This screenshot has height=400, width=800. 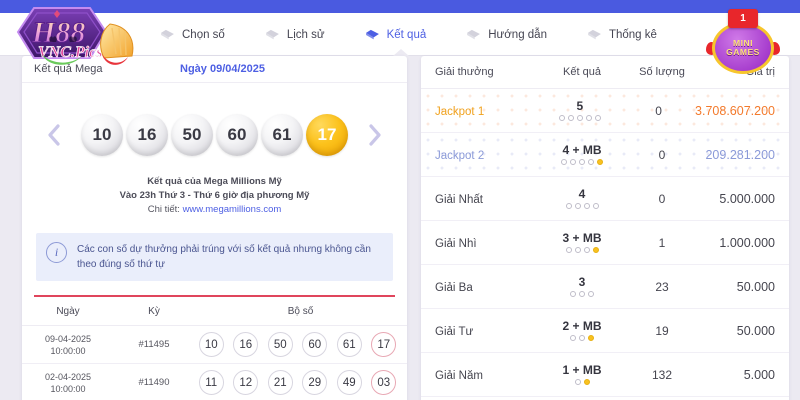 I want to click on prize-name: Giải Nhì, so click(x=456, y=243).